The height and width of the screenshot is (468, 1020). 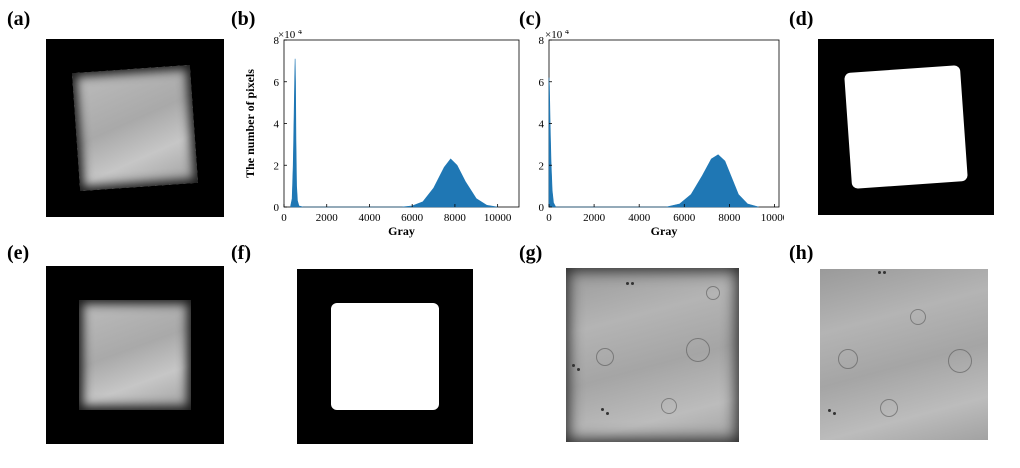 What do you see at coordinates (801, 253) in the screenshot?
I see `panel-label-h: (h)` at bounding box center [801, 253].